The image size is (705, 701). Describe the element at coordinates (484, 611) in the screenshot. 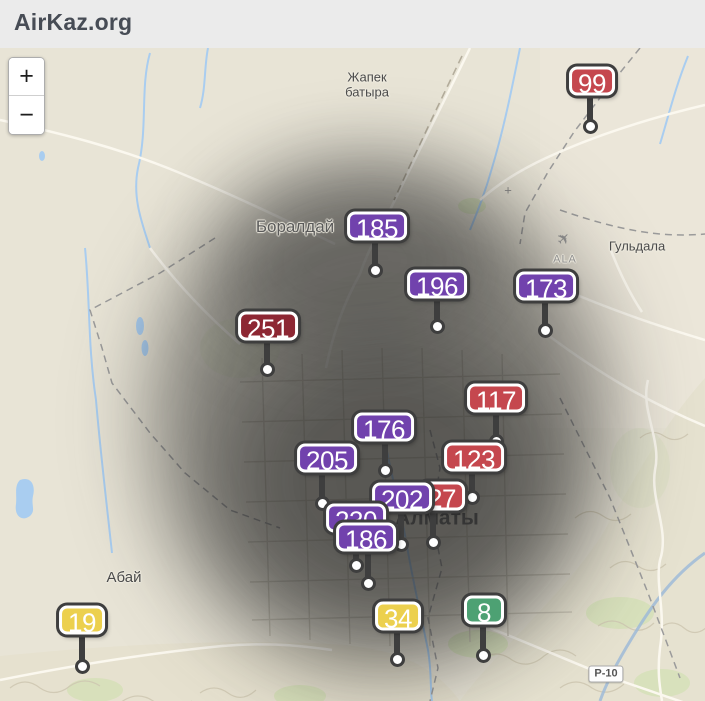

I see `marker-value-badge: 8` at that location.